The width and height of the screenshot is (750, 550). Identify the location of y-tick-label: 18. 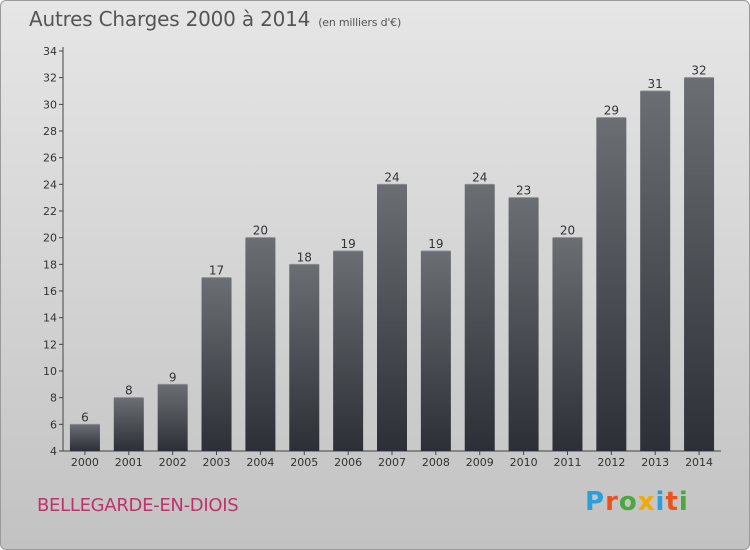
(50, 264).